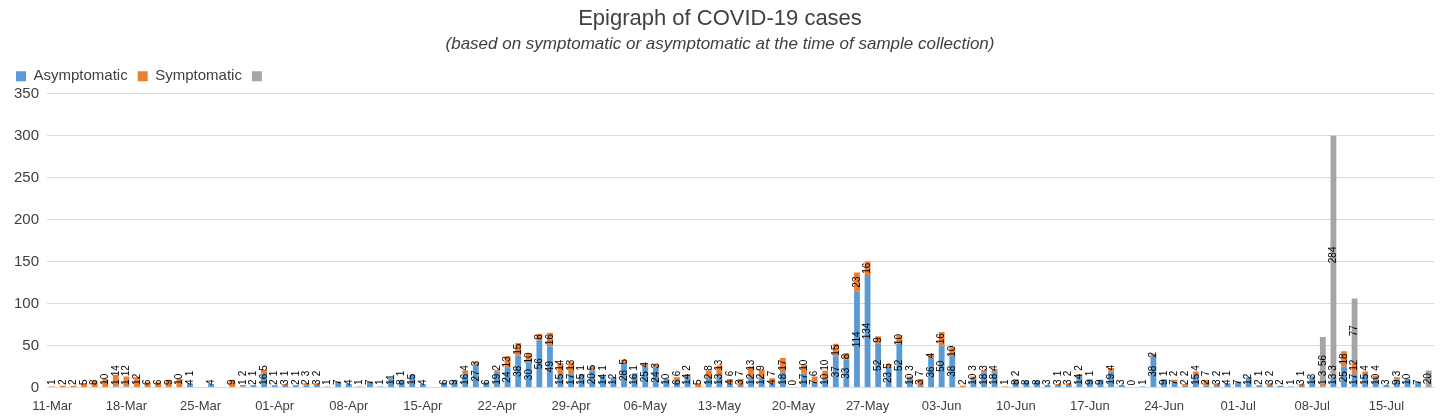 The width and height of the screenshot is (1442, 419). Describe the element at coordinates (856, 339) in the screenshot. I see `data-label: 114` at that location.